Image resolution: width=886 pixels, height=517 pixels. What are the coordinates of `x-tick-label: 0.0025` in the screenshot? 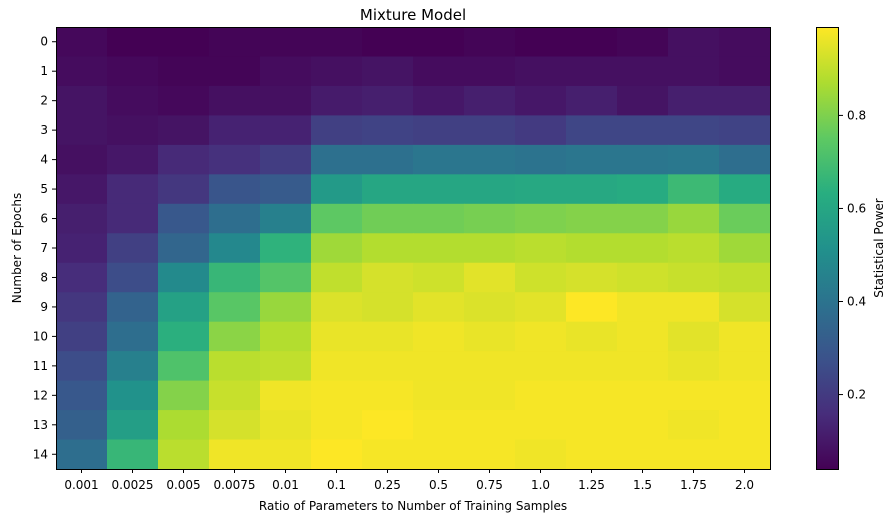 It's located at (133, 485).